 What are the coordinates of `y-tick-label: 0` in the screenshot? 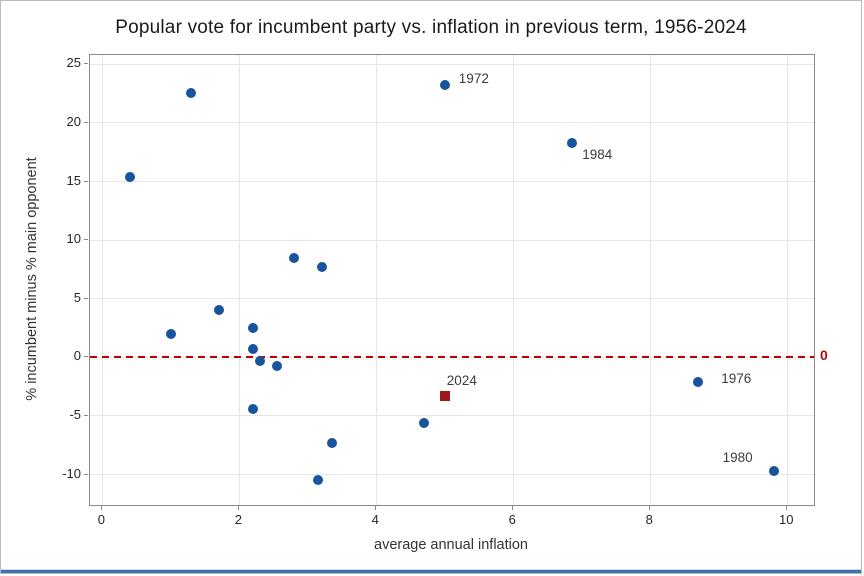 It's located at (77, 356).